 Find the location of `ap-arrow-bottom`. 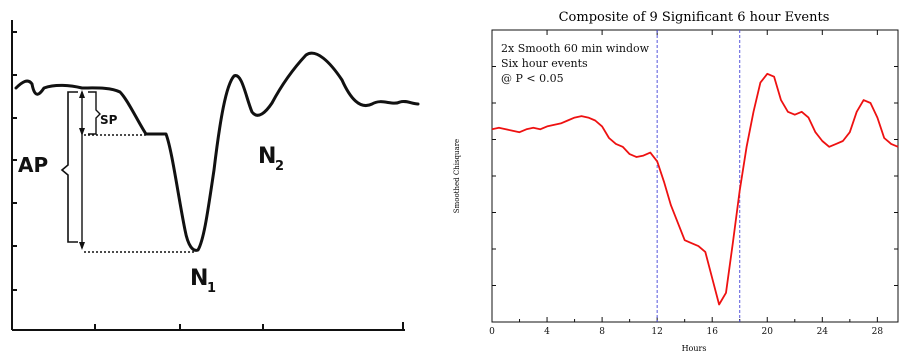

ap-arrow-bottom is located at coordinates (82, 246).